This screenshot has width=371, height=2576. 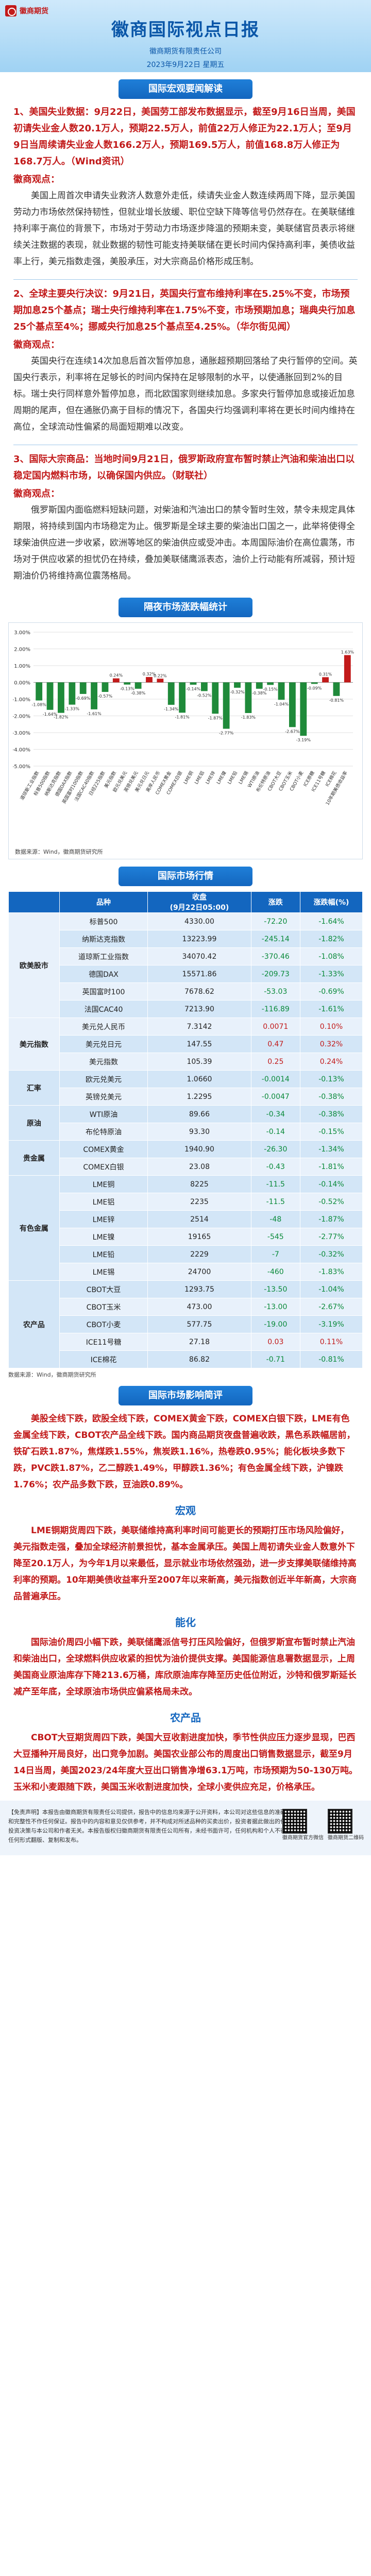 I want to click on qr-codes: 徽商期货官方微信 徽商期货二维码, so click(x=323, y=1826).